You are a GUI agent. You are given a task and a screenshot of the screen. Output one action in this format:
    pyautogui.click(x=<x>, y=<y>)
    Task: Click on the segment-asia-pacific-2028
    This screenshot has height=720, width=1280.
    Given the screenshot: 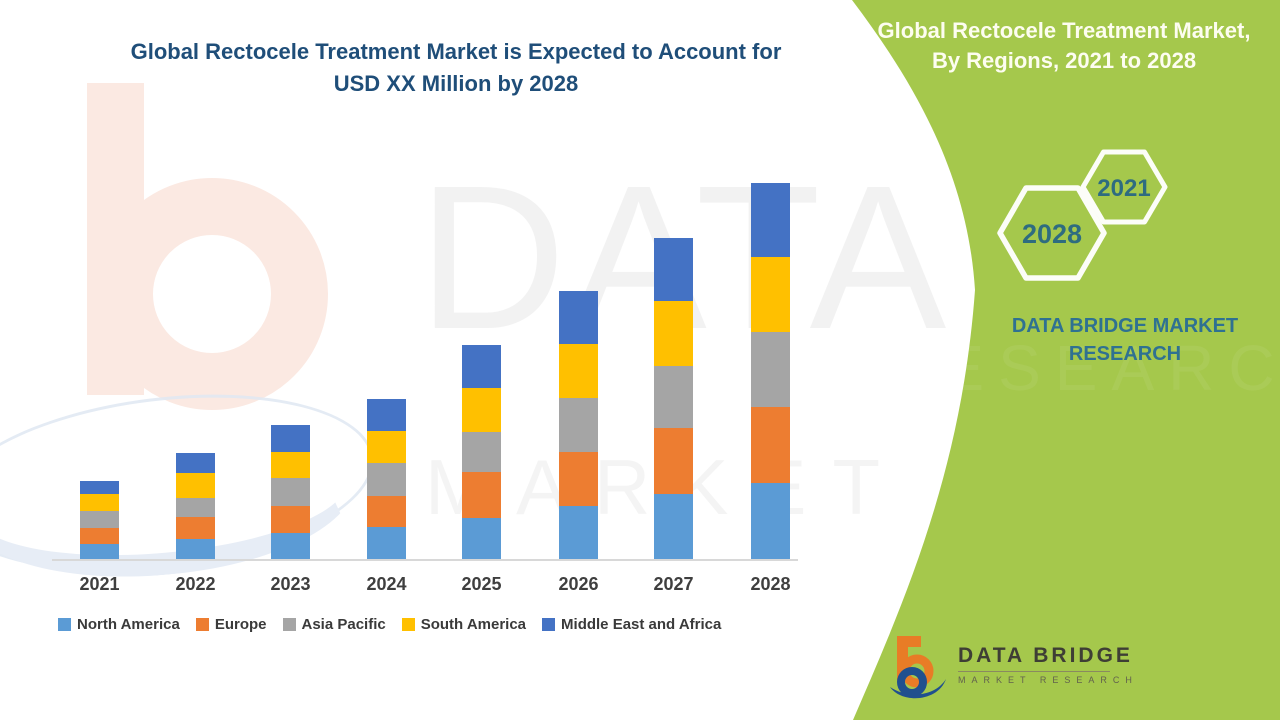 What is the action you would take?
    pyautogui.click(x=770, y=369)
    